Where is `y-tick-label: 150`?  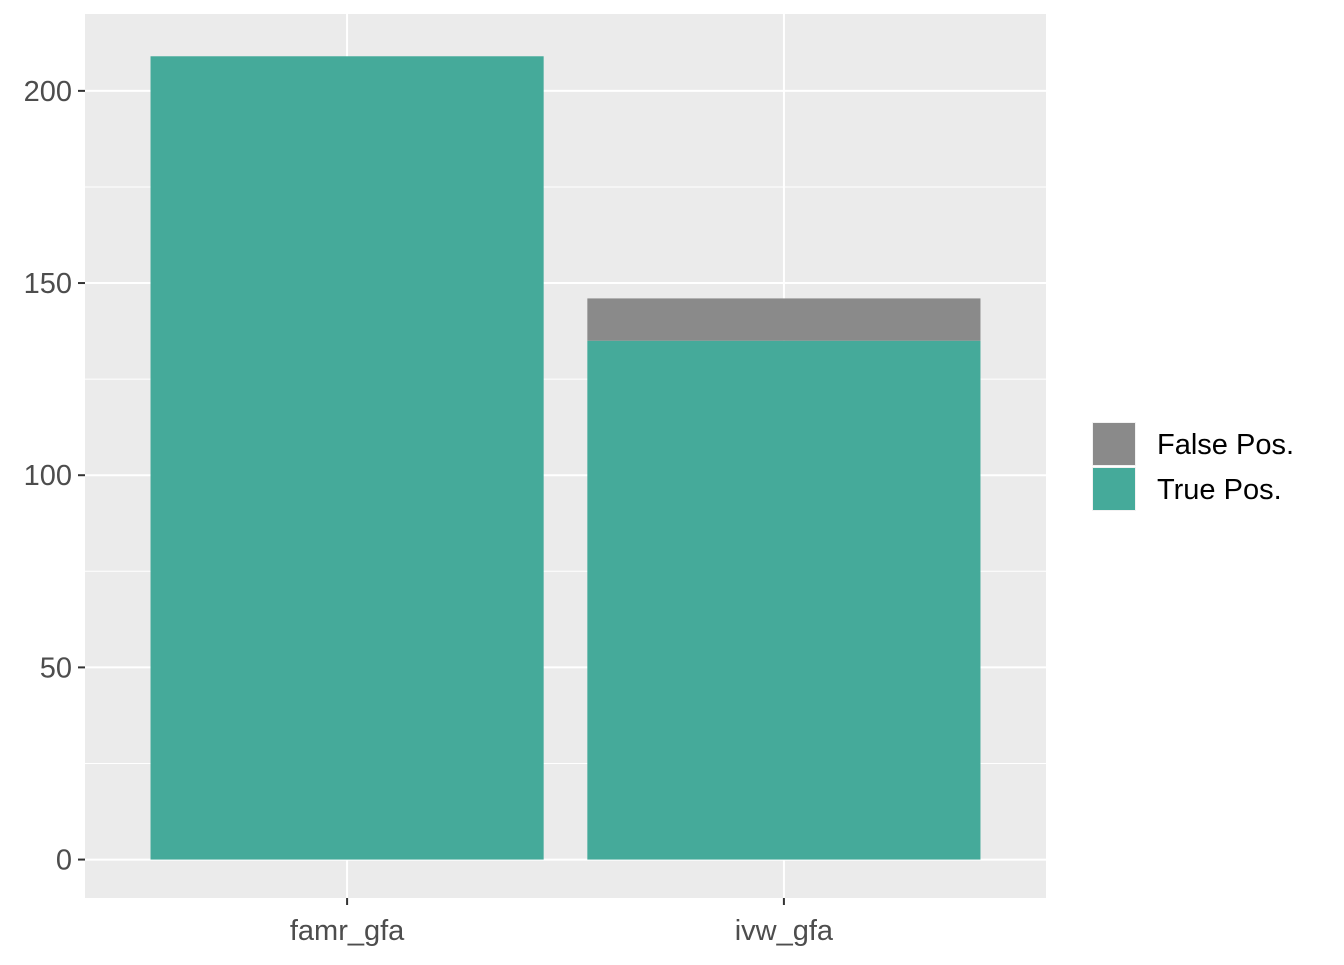 y-tick-label: 150 is located at coordinates (48, 284).